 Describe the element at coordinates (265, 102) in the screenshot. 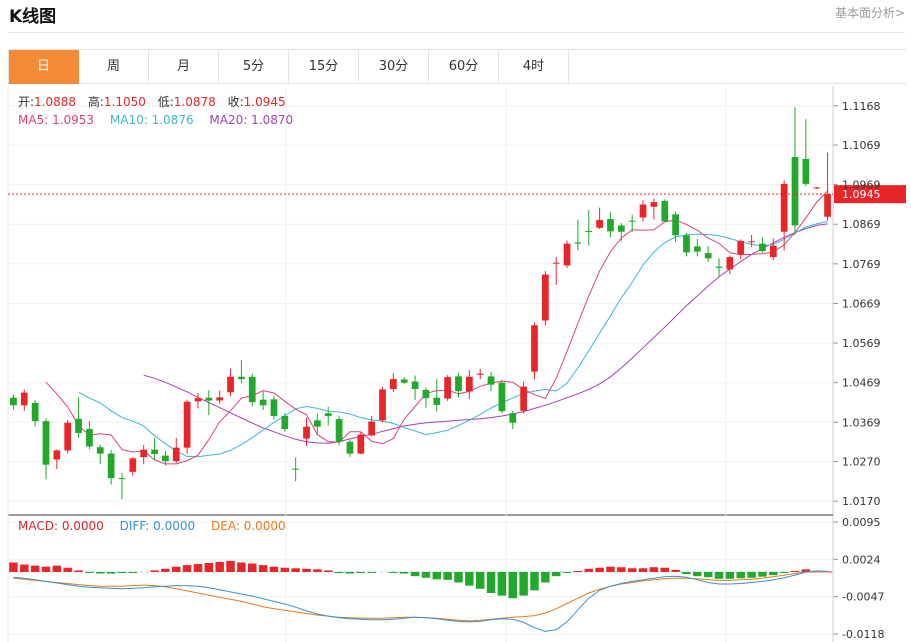

I see `close-value: 1.0945` at that location.